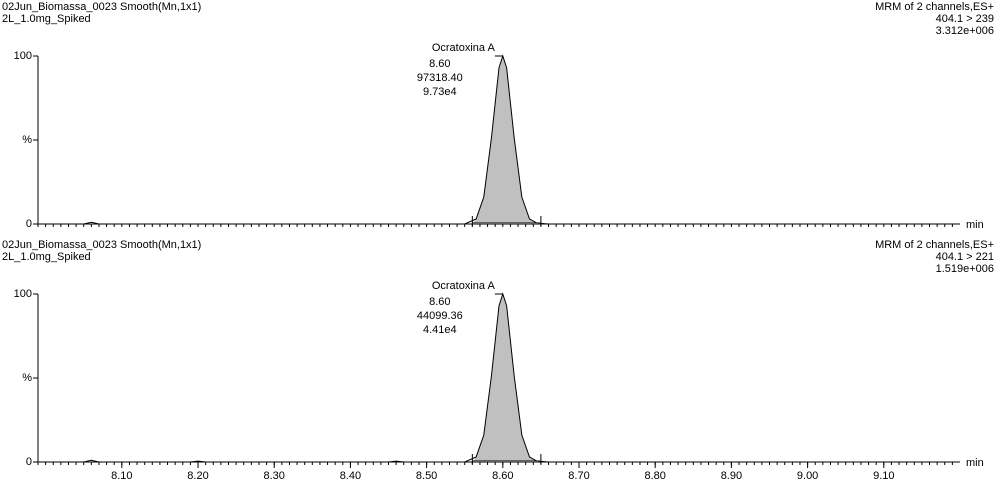 The height and width of the screenshot is (484, 996). Describe the element at coordinates (440, 78) in the screenshot. I see `peak-label: 97318.40` at that location.